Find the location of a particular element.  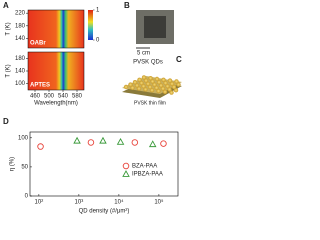

x-tick-label: 540 is located at coordinates (63, 97).